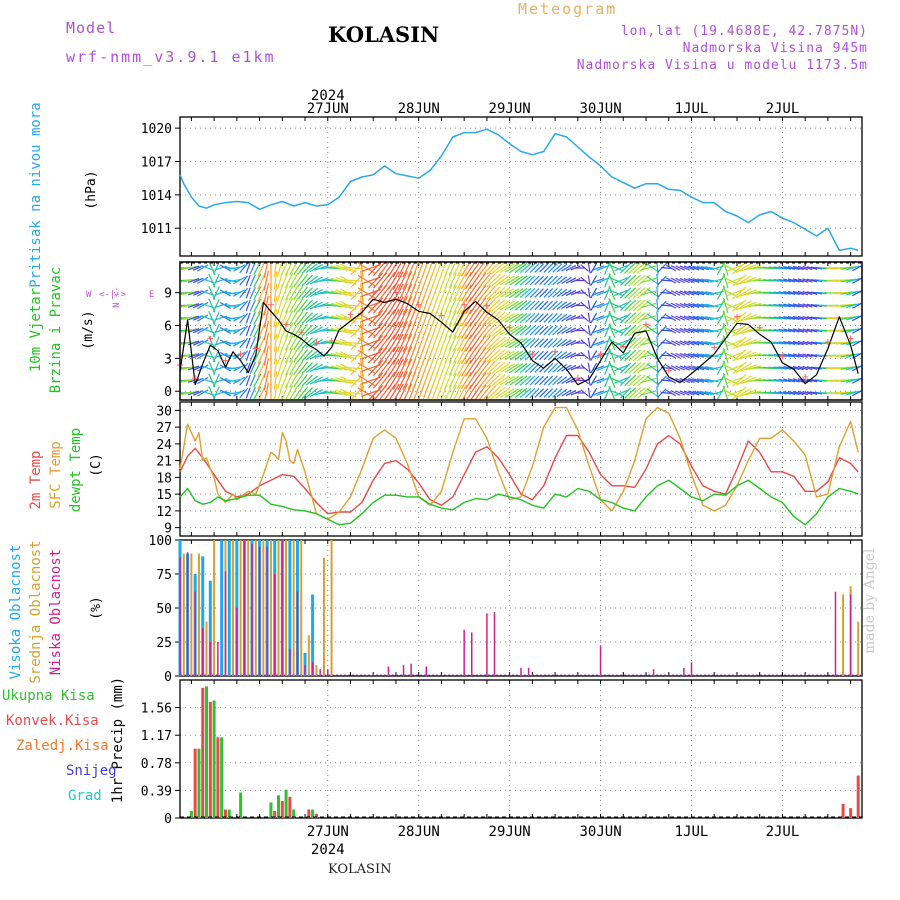 The width and height of the screenshot is (900, 900). What do you see at coordinates (198, 614) in the screenshot?
I see `cloud-bar-mid` at bounding box center [198, 614].